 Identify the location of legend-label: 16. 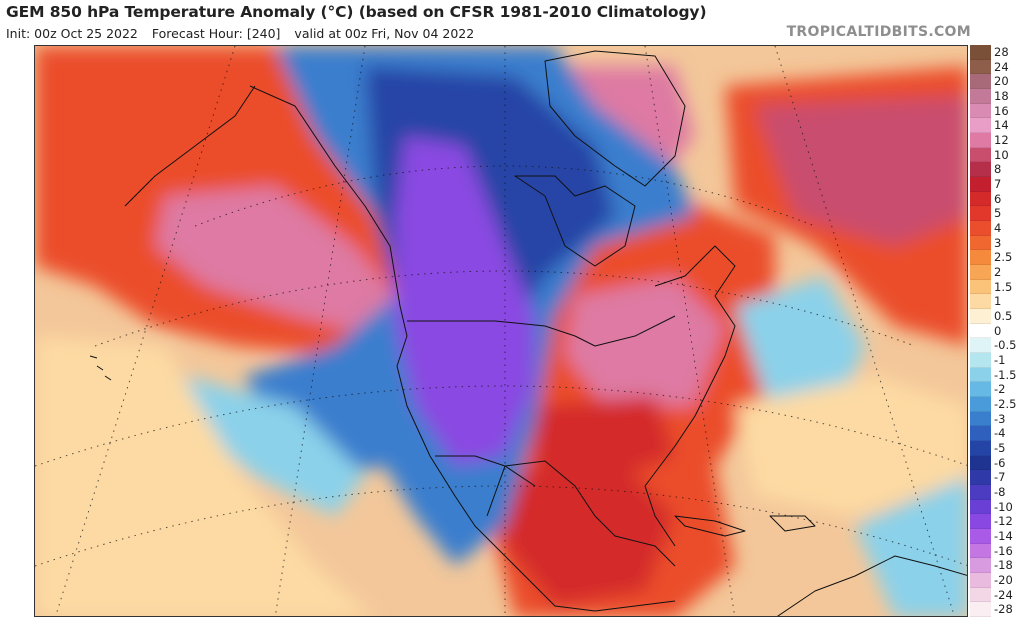
(1001, 110).